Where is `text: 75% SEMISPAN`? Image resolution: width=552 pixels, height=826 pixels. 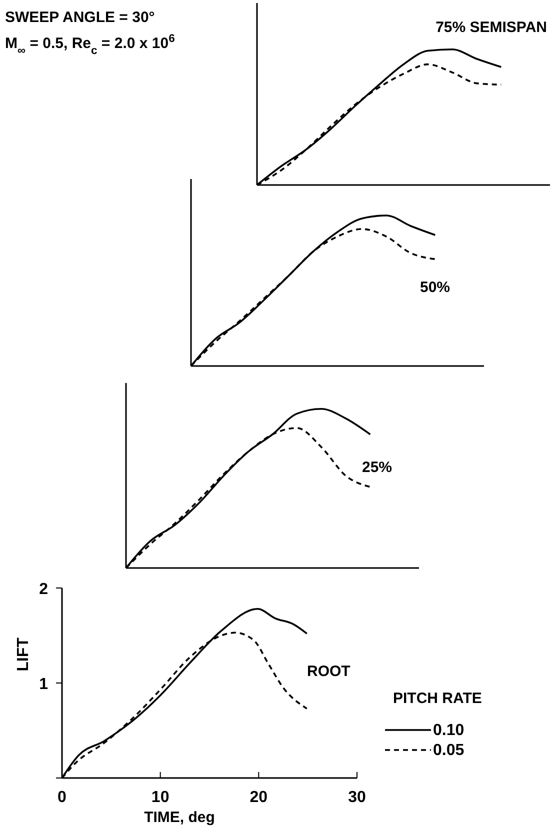
text: 75% SEMISPAN is located at coordinates (491, 27).